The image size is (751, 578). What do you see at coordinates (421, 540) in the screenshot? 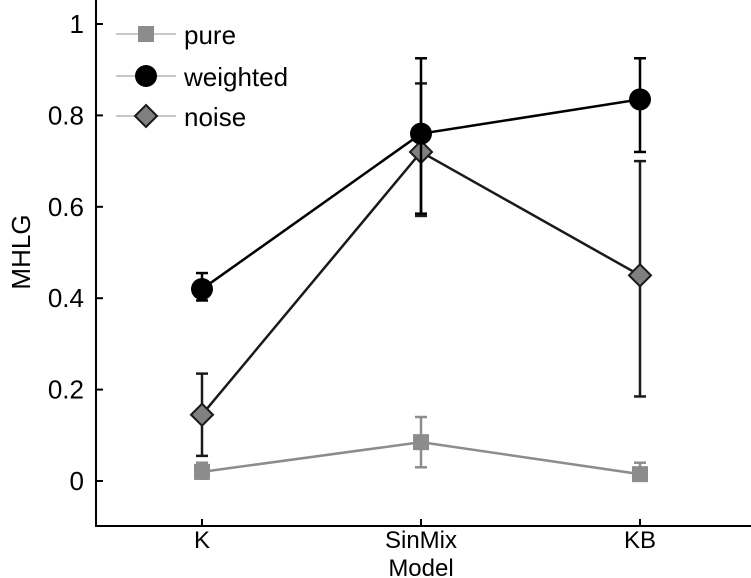
I see `x-tick-label: SinMix` at bounding box center [421, 540].